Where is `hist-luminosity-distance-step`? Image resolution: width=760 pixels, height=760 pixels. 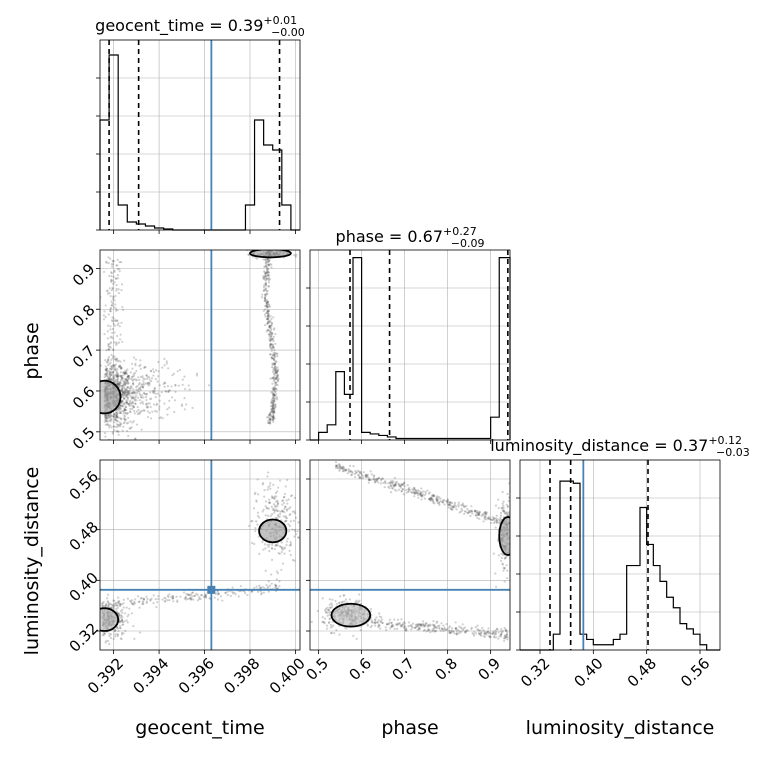
hist-luminosity-distance-step is located at coordinates (620, 565).